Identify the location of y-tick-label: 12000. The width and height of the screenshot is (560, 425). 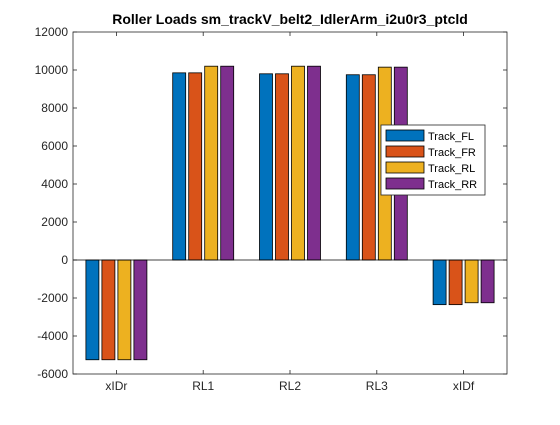
(52, 32).